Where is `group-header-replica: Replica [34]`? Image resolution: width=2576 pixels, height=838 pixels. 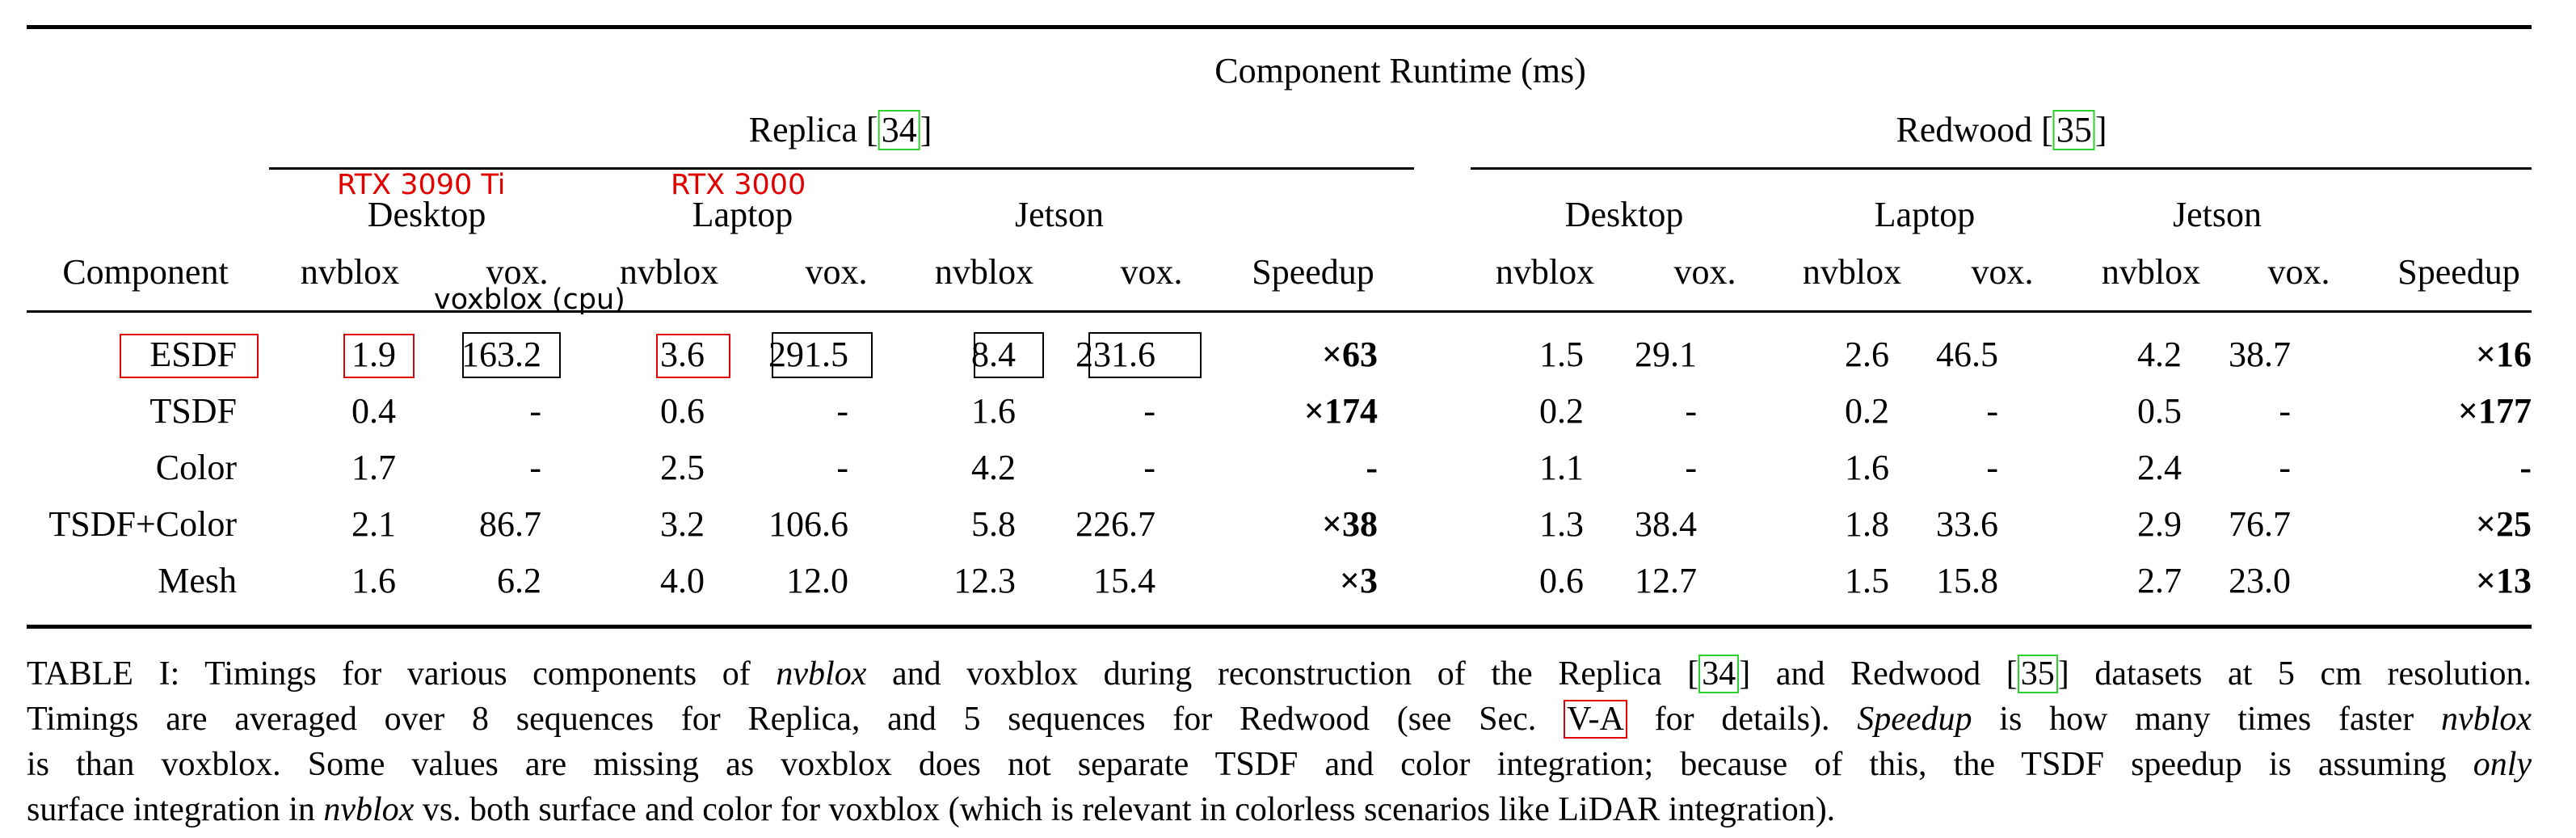
group-header-replica: Replica [34] is located at coordinates (840, 130).